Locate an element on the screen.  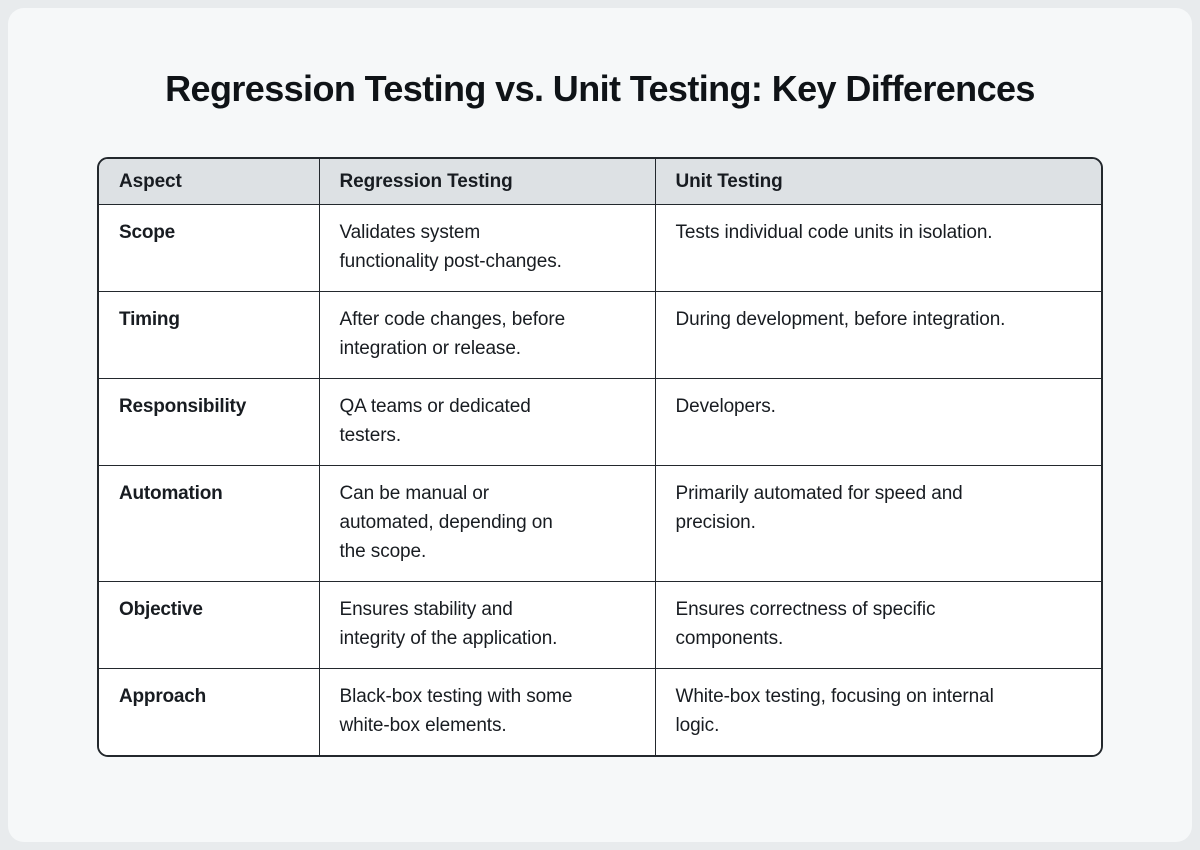
aspect-cell: Automation is located at coordinates (209, 523).